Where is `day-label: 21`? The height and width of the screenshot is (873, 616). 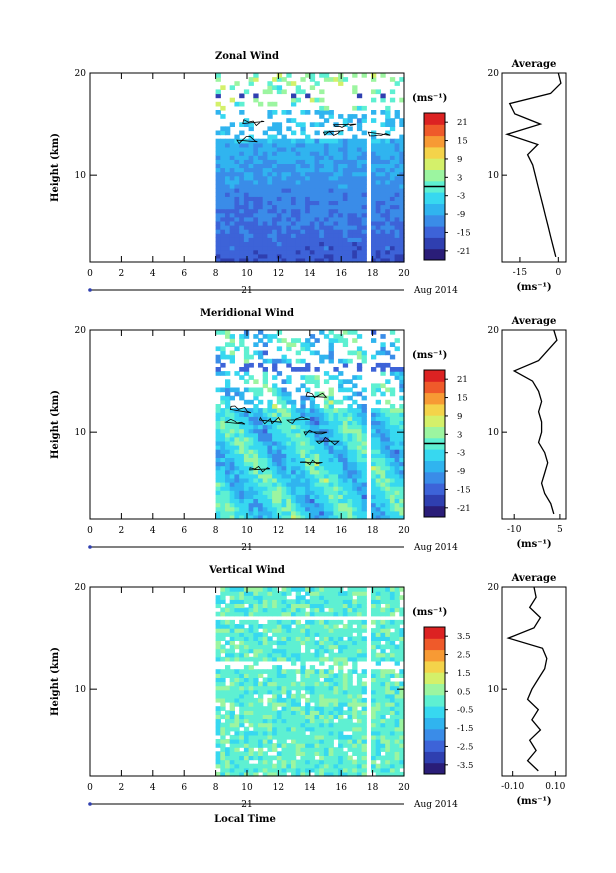 day-label: 21 is located at coordinates (246, 805).